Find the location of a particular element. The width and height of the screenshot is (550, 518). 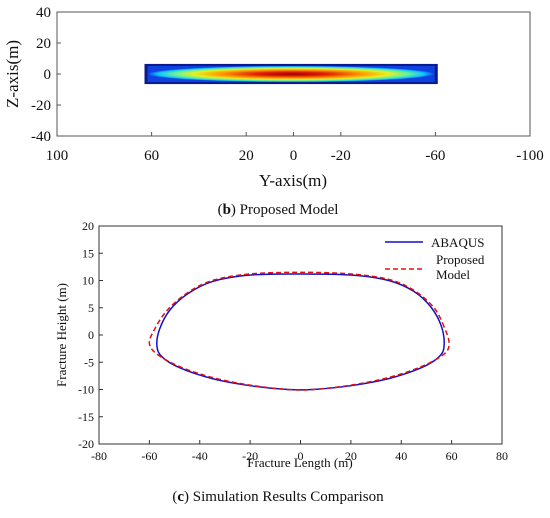

heatmap-y-tick-label: 40 is located at coordinates (43, 13).